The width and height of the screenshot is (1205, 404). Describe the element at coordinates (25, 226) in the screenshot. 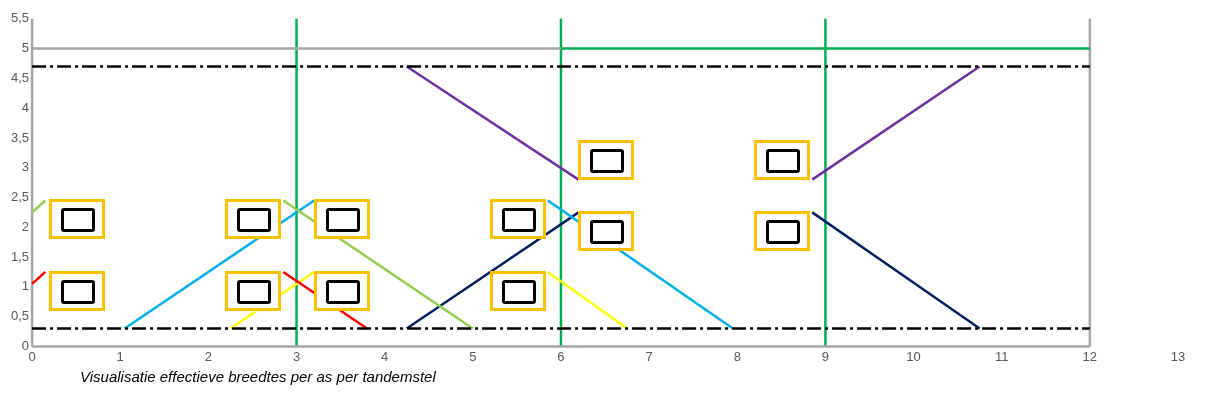

I see `y-tick-label: 2` at that location.